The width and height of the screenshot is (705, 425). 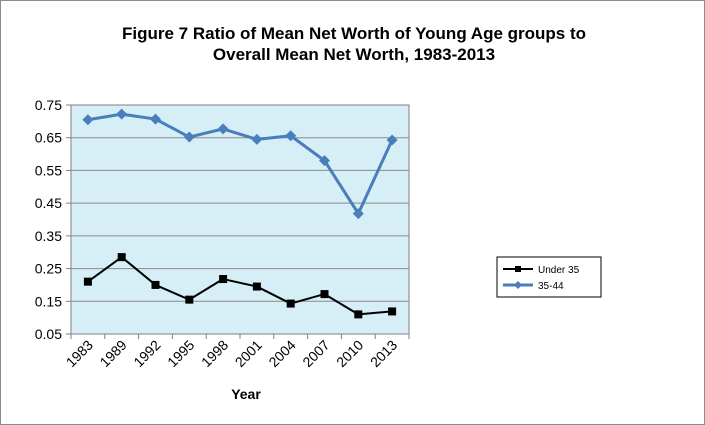 What do you see at coordinates (48, 105) in the screenshot?
I see `y-tick-label: 0.75` at bounding box center [48, 105].